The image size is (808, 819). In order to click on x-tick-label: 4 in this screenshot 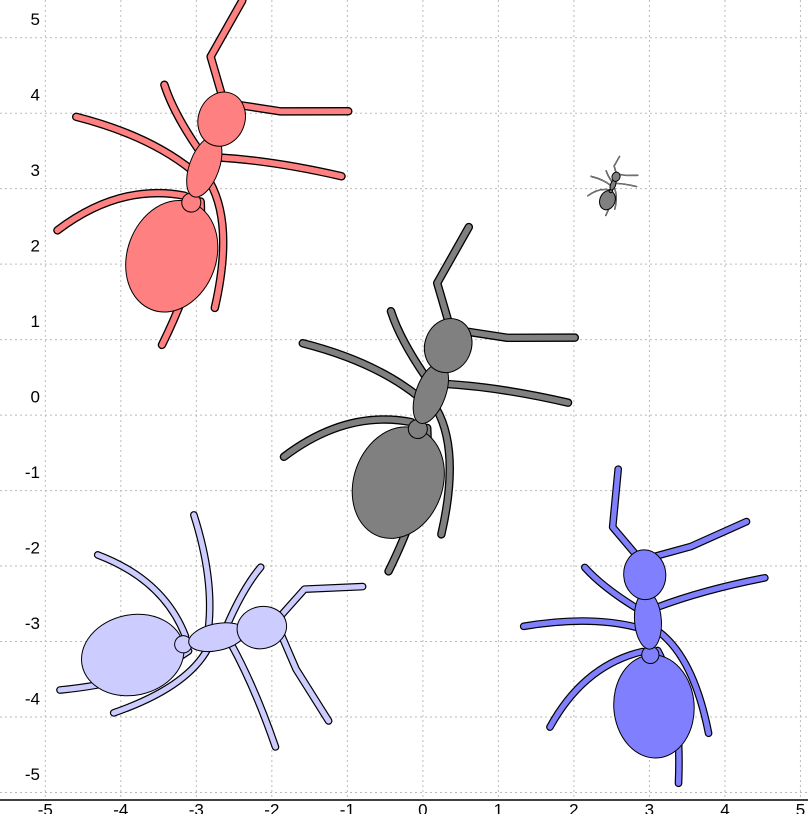, I will do `click(724, 807)`.